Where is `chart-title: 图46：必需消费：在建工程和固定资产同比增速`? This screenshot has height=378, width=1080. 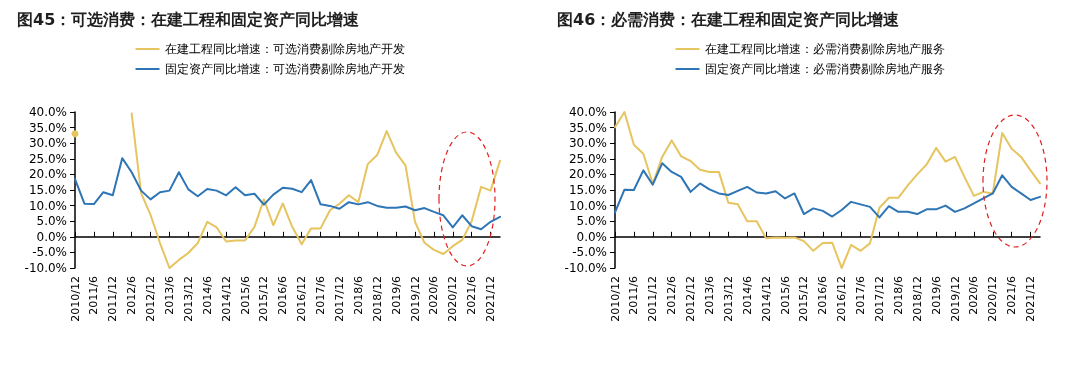
chart-title: 图46：必需消费：在建工程和固定资产同比增速 is located at coordinates (729, 19).